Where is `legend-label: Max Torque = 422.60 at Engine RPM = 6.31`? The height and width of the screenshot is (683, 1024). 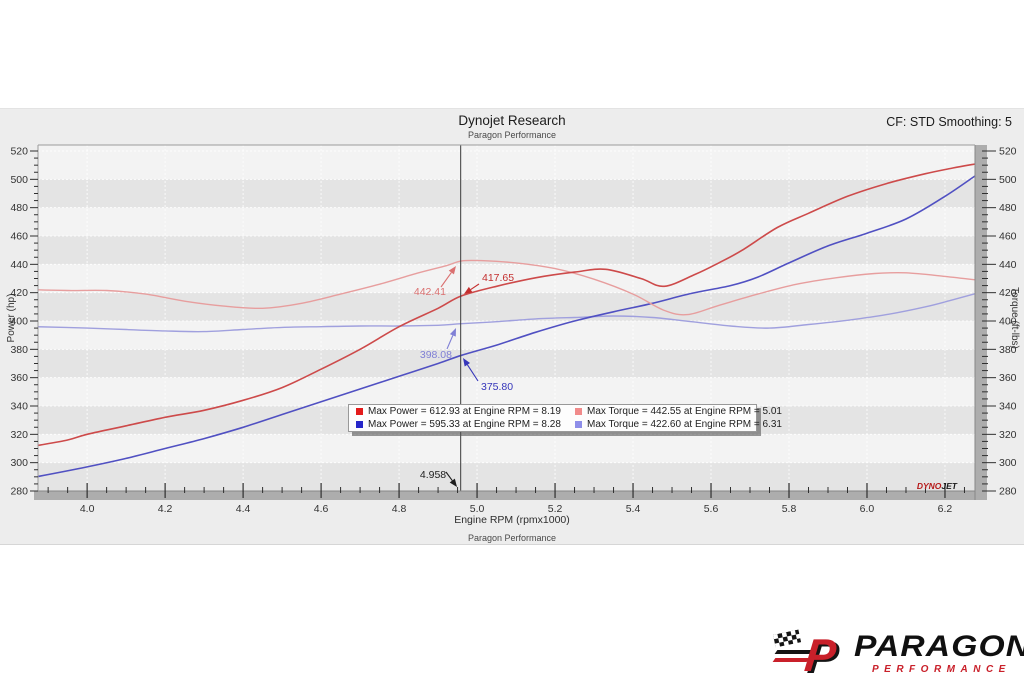 legend-label: Max Torque = 422.60 at Engine RPM = 6.31 is located at coordinates (684, 424).